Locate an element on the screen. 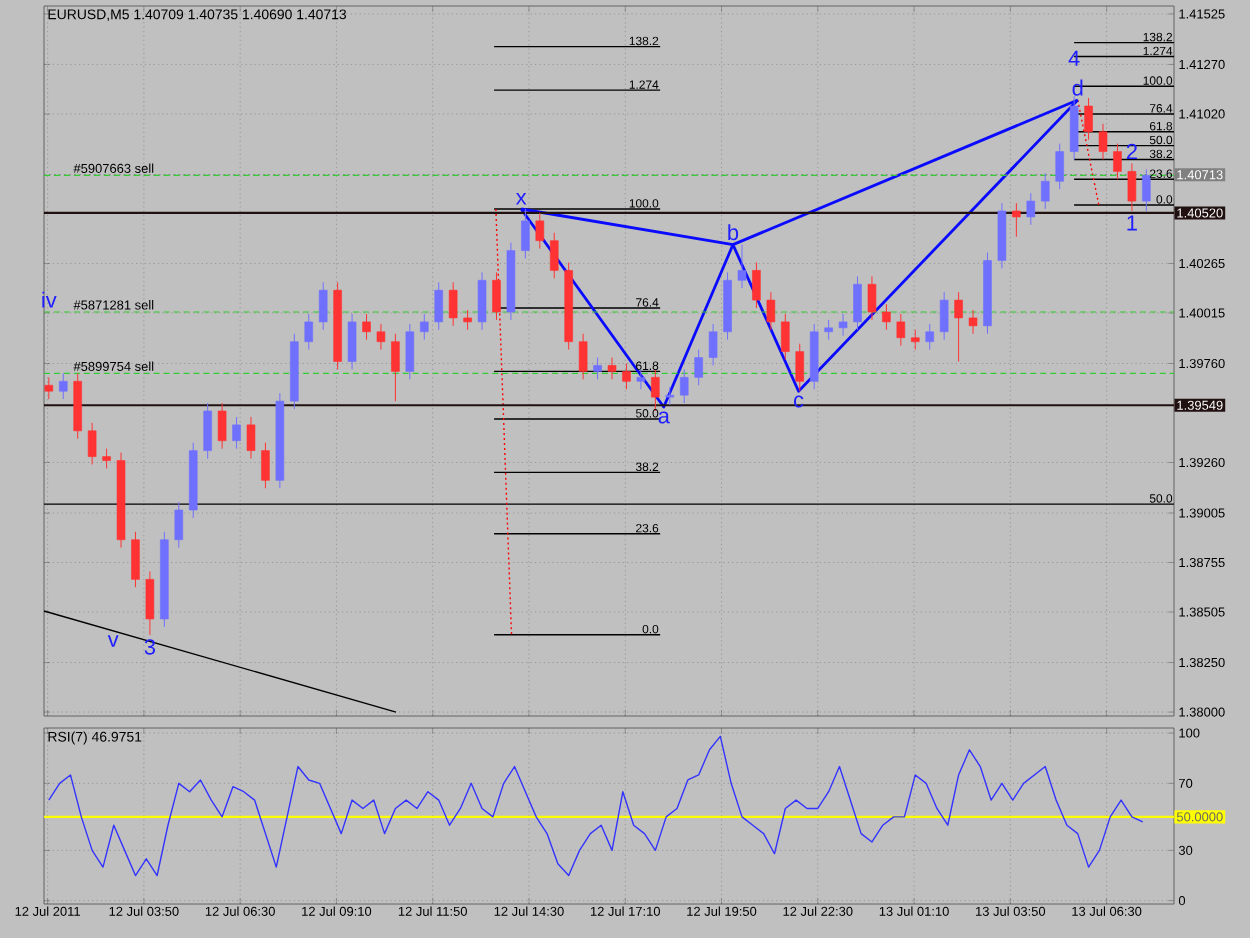  annotation: iv is located at coordinates (49, 299).